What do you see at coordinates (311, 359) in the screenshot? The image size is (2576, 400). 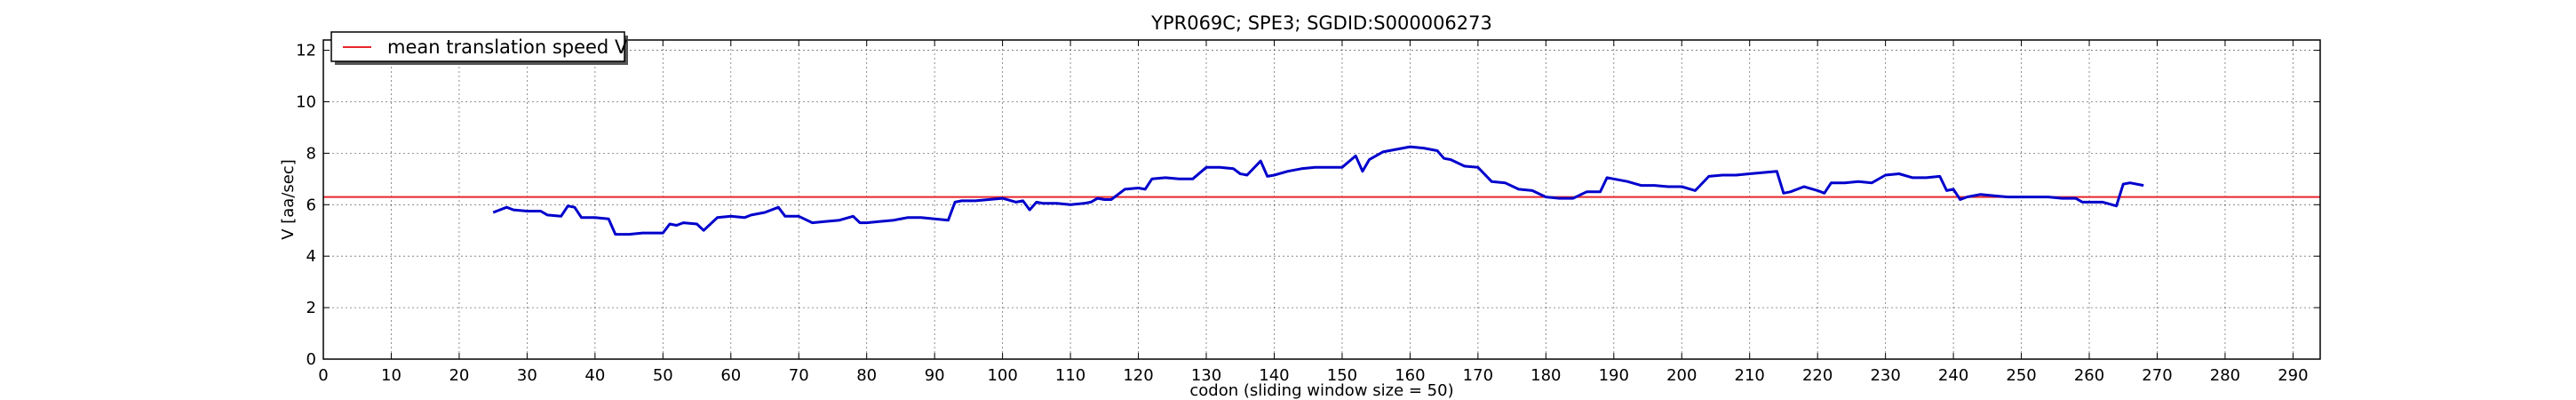 I see `y-tick-label: 0` at bounding box center [311, 359].